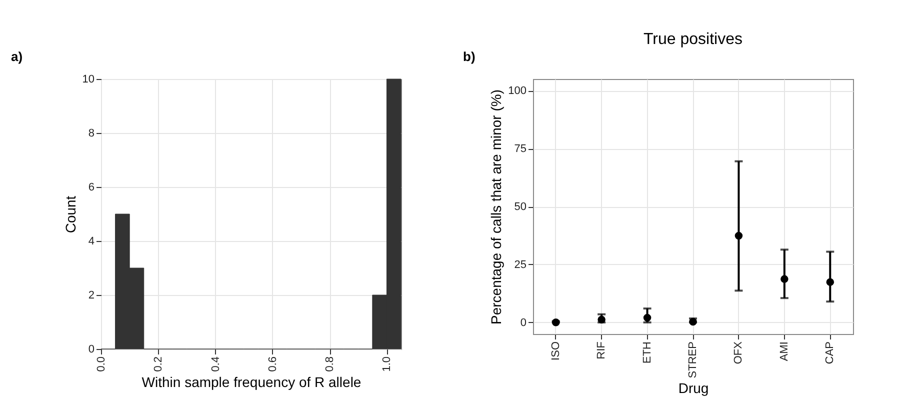 The image size is (916, 412). Describe the element at coordinates (520, 207) in the screenshot. I see `y-tick-label: 50` at that location.